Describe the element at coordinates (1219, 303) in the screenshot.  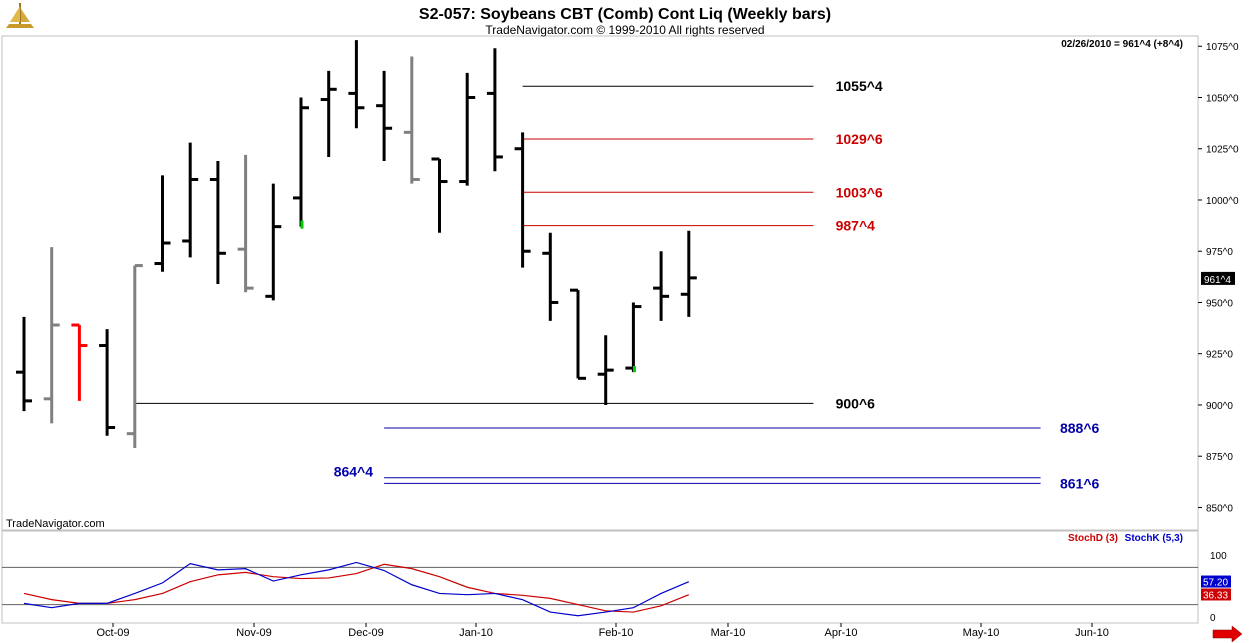
I see `y-tick-label: 950^0` at that location.